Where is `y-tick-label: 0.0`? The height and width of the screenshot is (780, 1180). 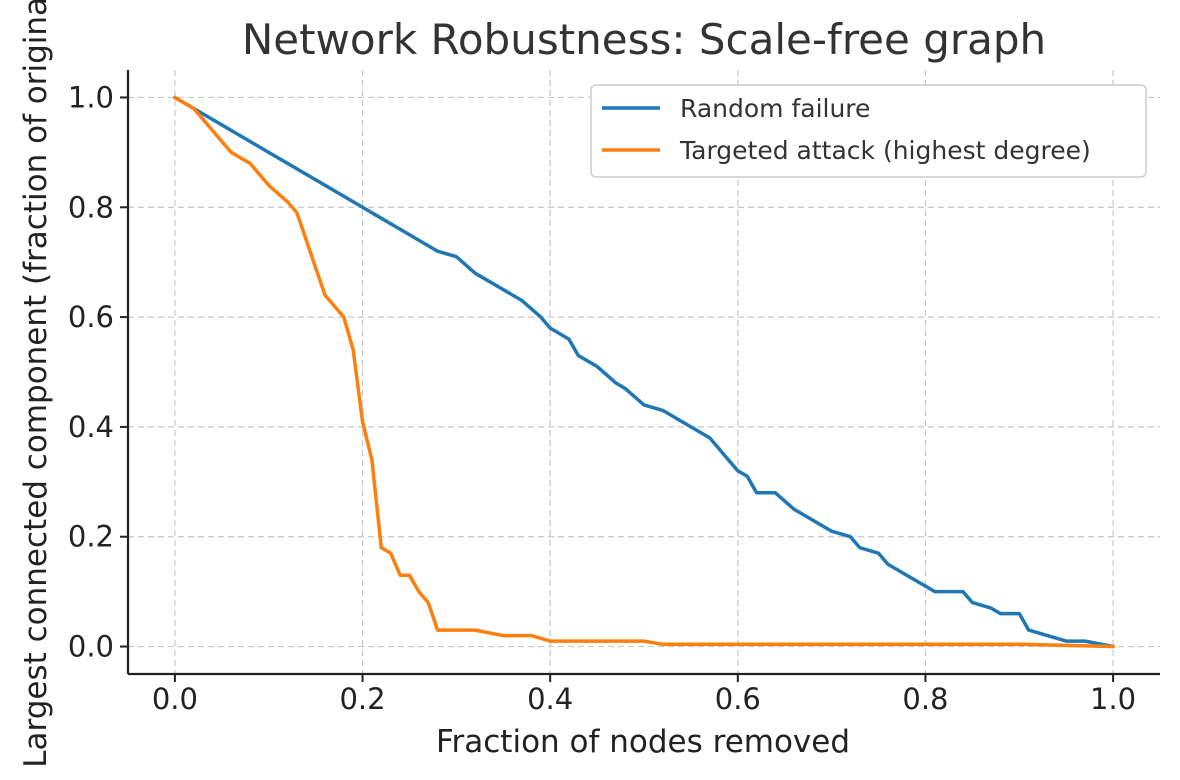
y-tick-label: 0.0 is located at coordinates (91, 647).